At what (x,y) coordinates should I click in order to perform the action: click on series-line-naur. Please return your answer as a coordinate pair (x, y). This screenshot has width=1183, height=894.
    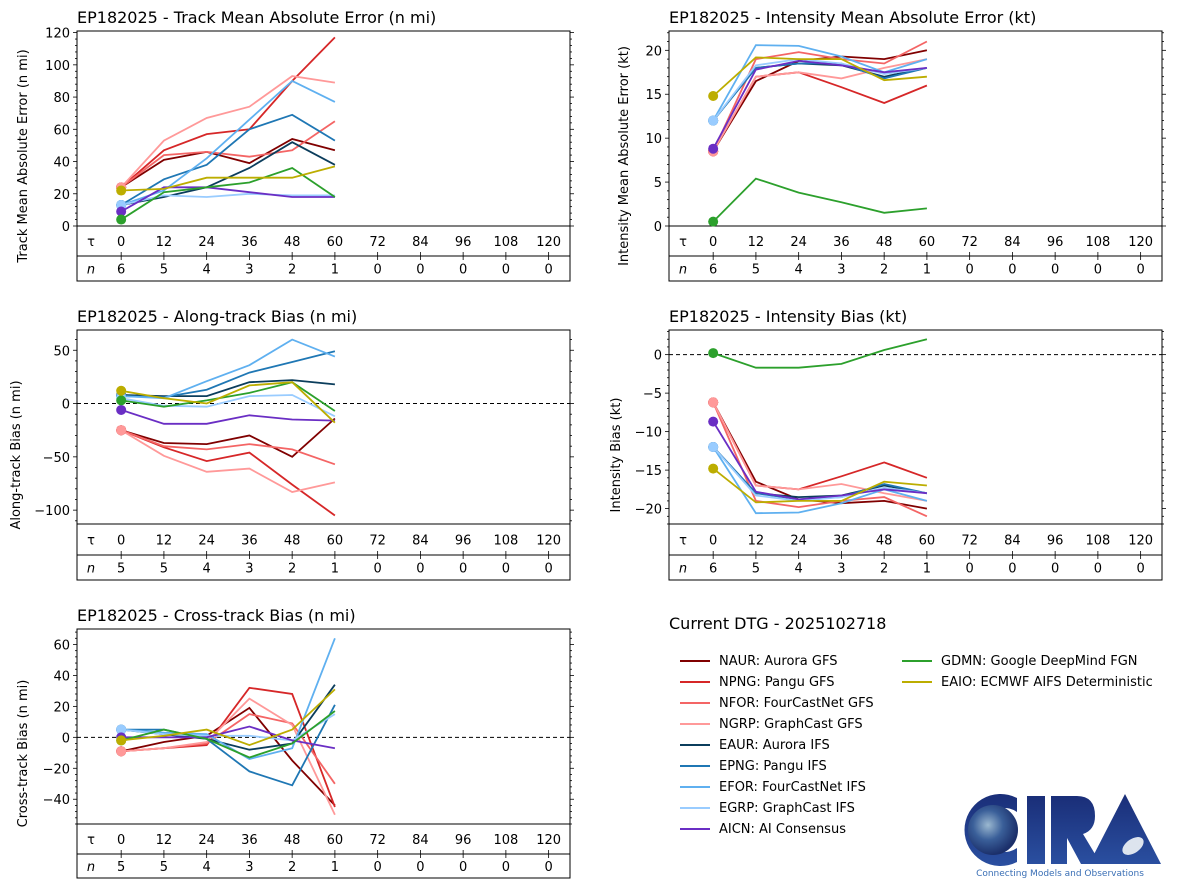
    Looking at the image, I should click on (228, 437).